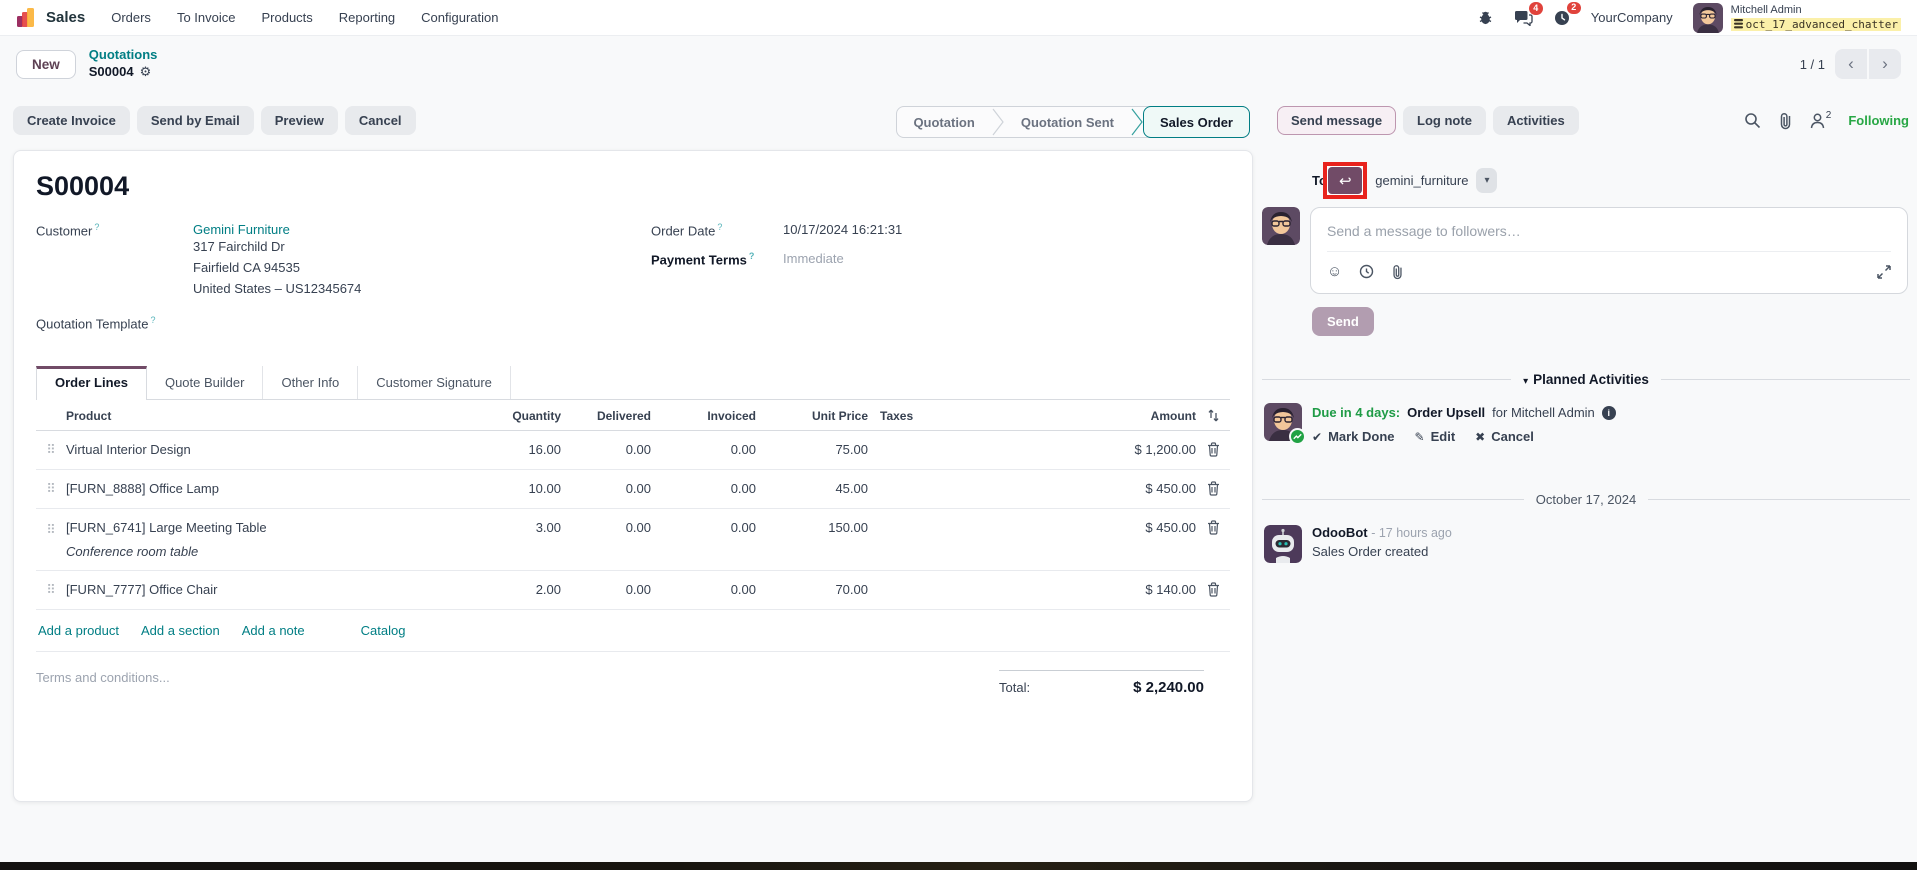 The height and width of the screenshot is (870, 1917). Describe the element at coordinates (1067, 122) in the screenshot. I see `status-quotation-sent: Quotation Sent` at that location.